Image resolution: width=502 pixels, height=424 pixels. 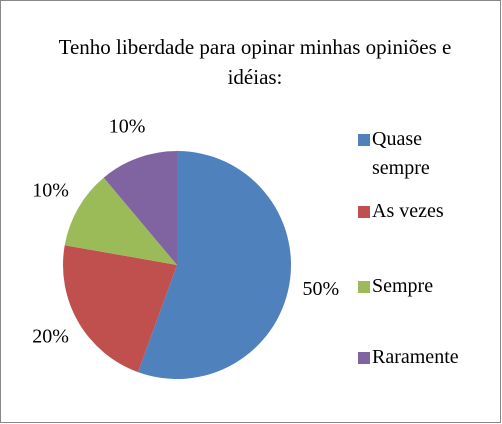 I want to click on legend-label: Sempre, so click(x=403, y=286).